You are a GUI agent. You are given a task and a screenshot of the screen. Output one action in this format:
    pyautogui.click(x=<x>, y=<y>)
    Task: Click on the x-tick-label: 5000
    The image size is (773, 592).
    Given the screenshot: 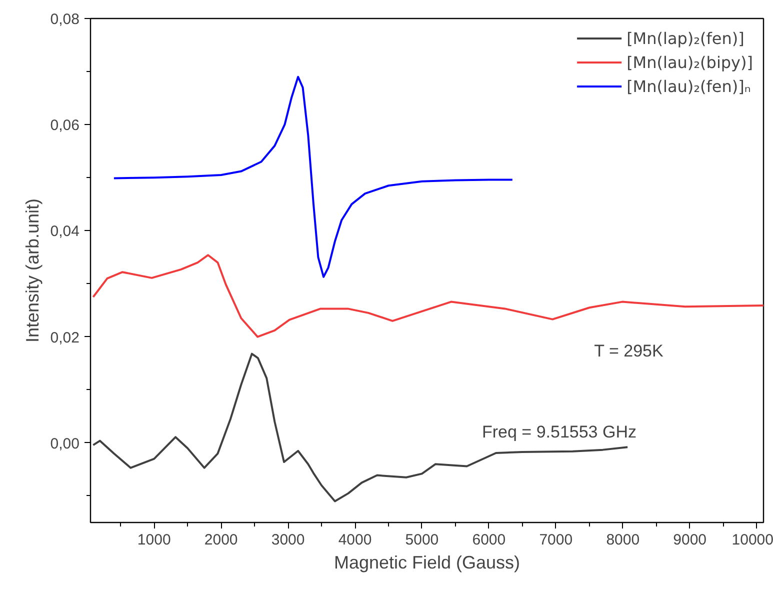 What is the action you would take?
    pyautogui.click(x=422, y=540)
    